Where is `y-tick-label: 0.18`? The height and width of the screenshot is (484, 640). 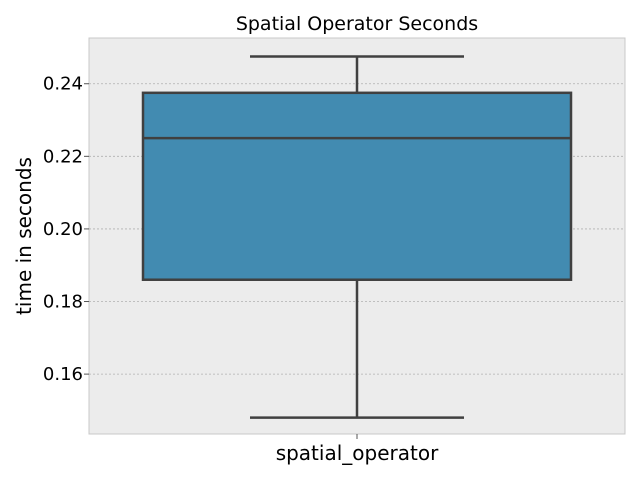
y-tick-label: 0.18 is located at coordinates (63, 302).